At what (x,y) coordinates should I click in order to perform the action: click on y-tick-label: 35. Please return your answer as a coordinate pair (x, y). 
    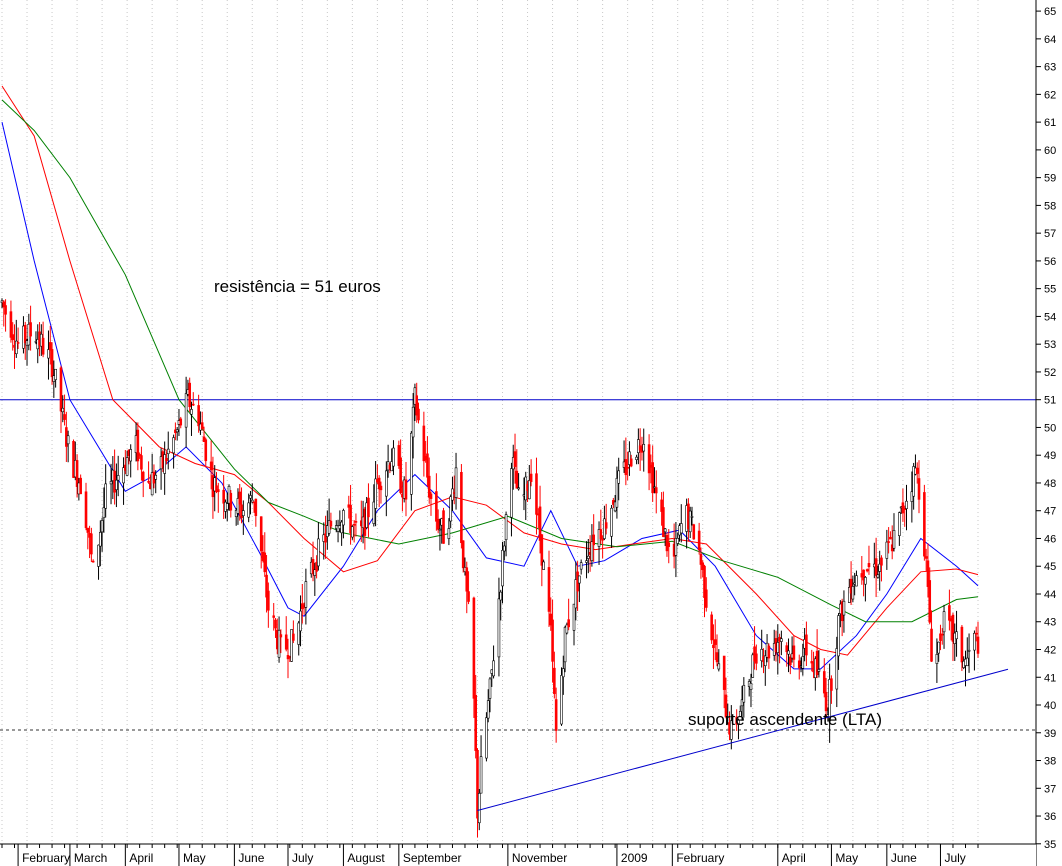
    Looking at the image, I should click on (1050, 845).